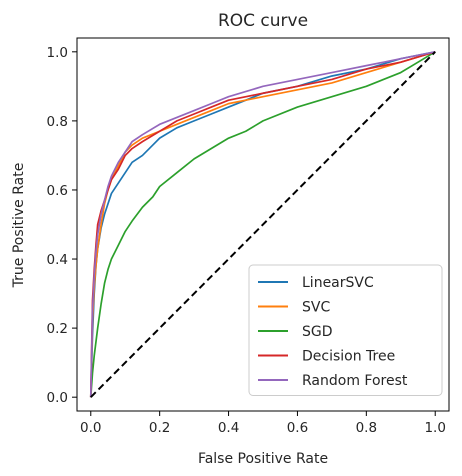 Image resolution: width=462 pixels, height=476 pixels. What do you see at coordinates (355, 381) in the screenshot?
I see `legend-label: Random Forest` at bounding box center [355, 381].